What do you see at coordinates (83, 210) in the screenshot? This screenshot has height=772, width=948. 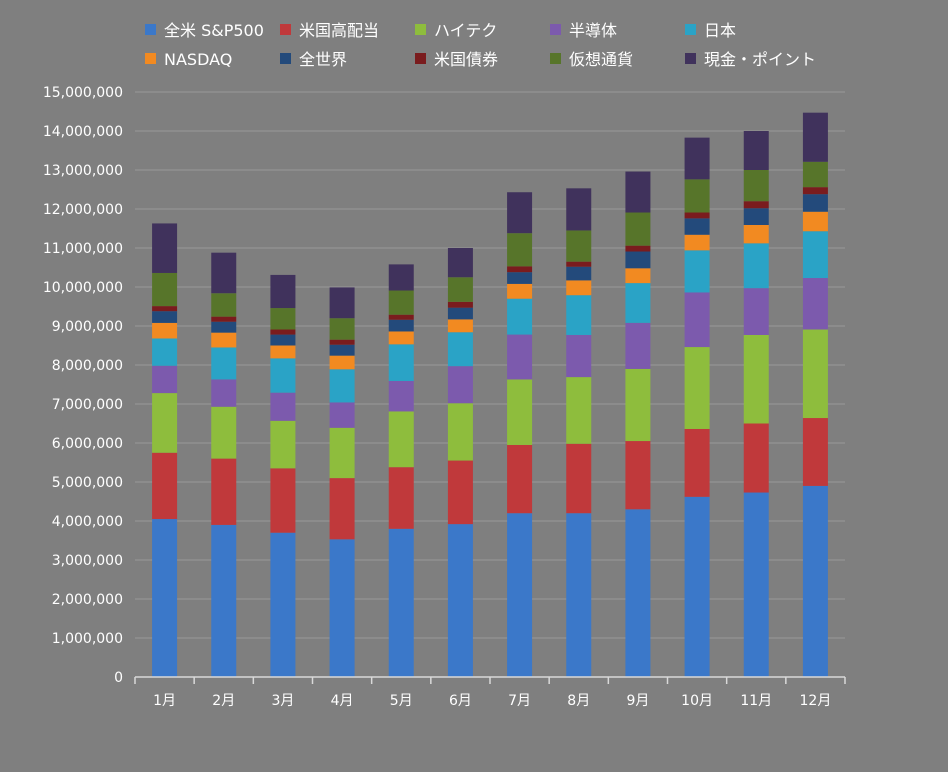 I see `y-tick-label: 12,000,000` at bounding box center [83, 210].